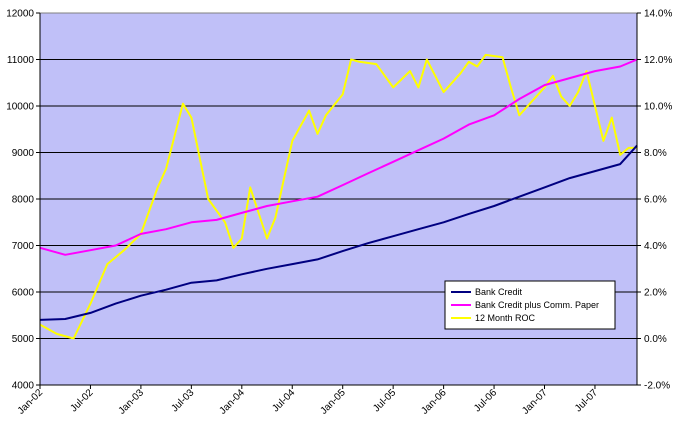 This screenshot has width=695, height=427. Describe the element at coordinates (23, 246) in the screenshot. I see `y-tick-label: 7000` at that location.